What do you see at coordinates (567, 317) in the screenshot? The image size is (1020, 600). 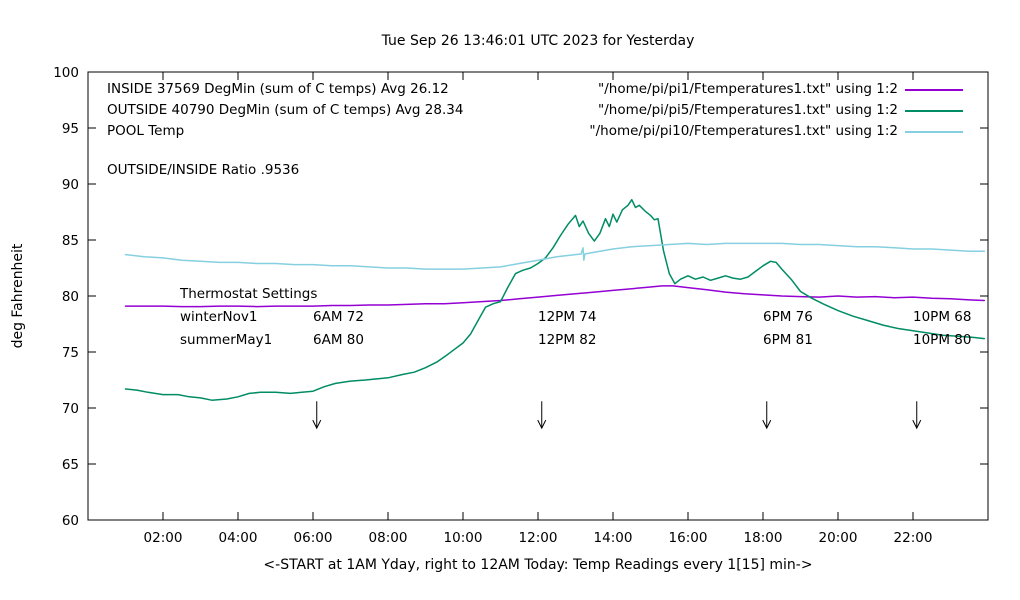 I see `thermostat-setting: 12PM 74` at bounding box center [567, 317].